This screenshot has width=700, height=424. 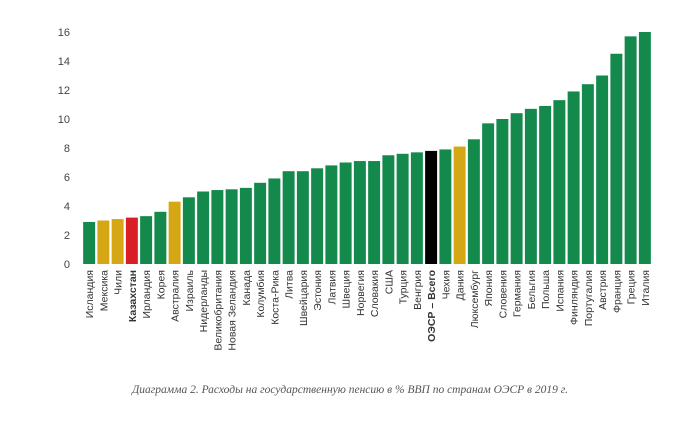 I want to click on x-tick-label: Новая Зеландия, so click(x=233, y=310).